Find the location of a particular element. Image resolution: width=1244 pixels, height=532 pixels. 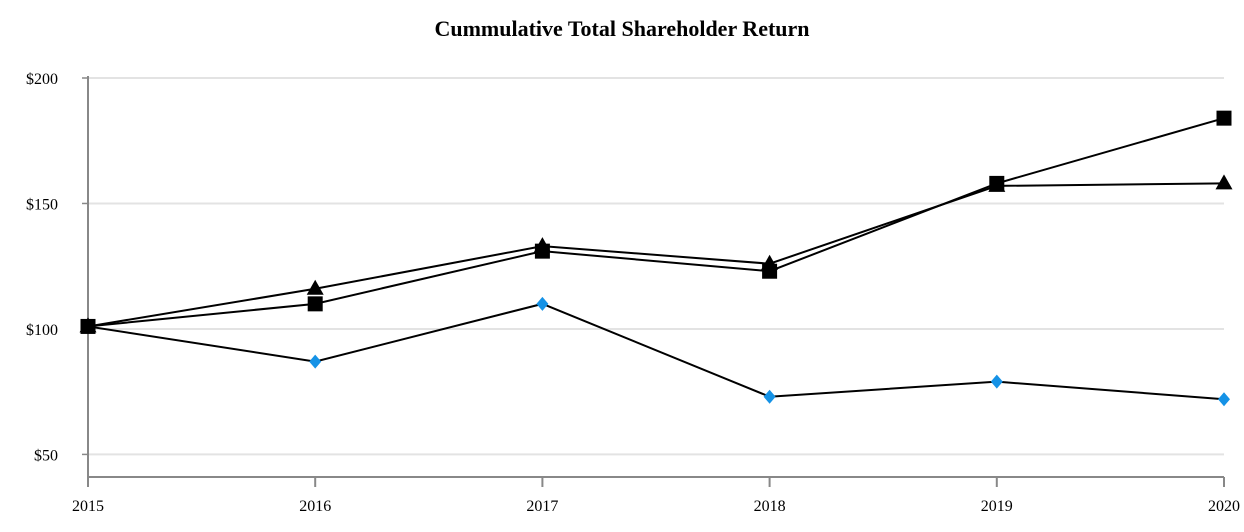

x-tick-label: 2015 is located at coordinates (88, 506).